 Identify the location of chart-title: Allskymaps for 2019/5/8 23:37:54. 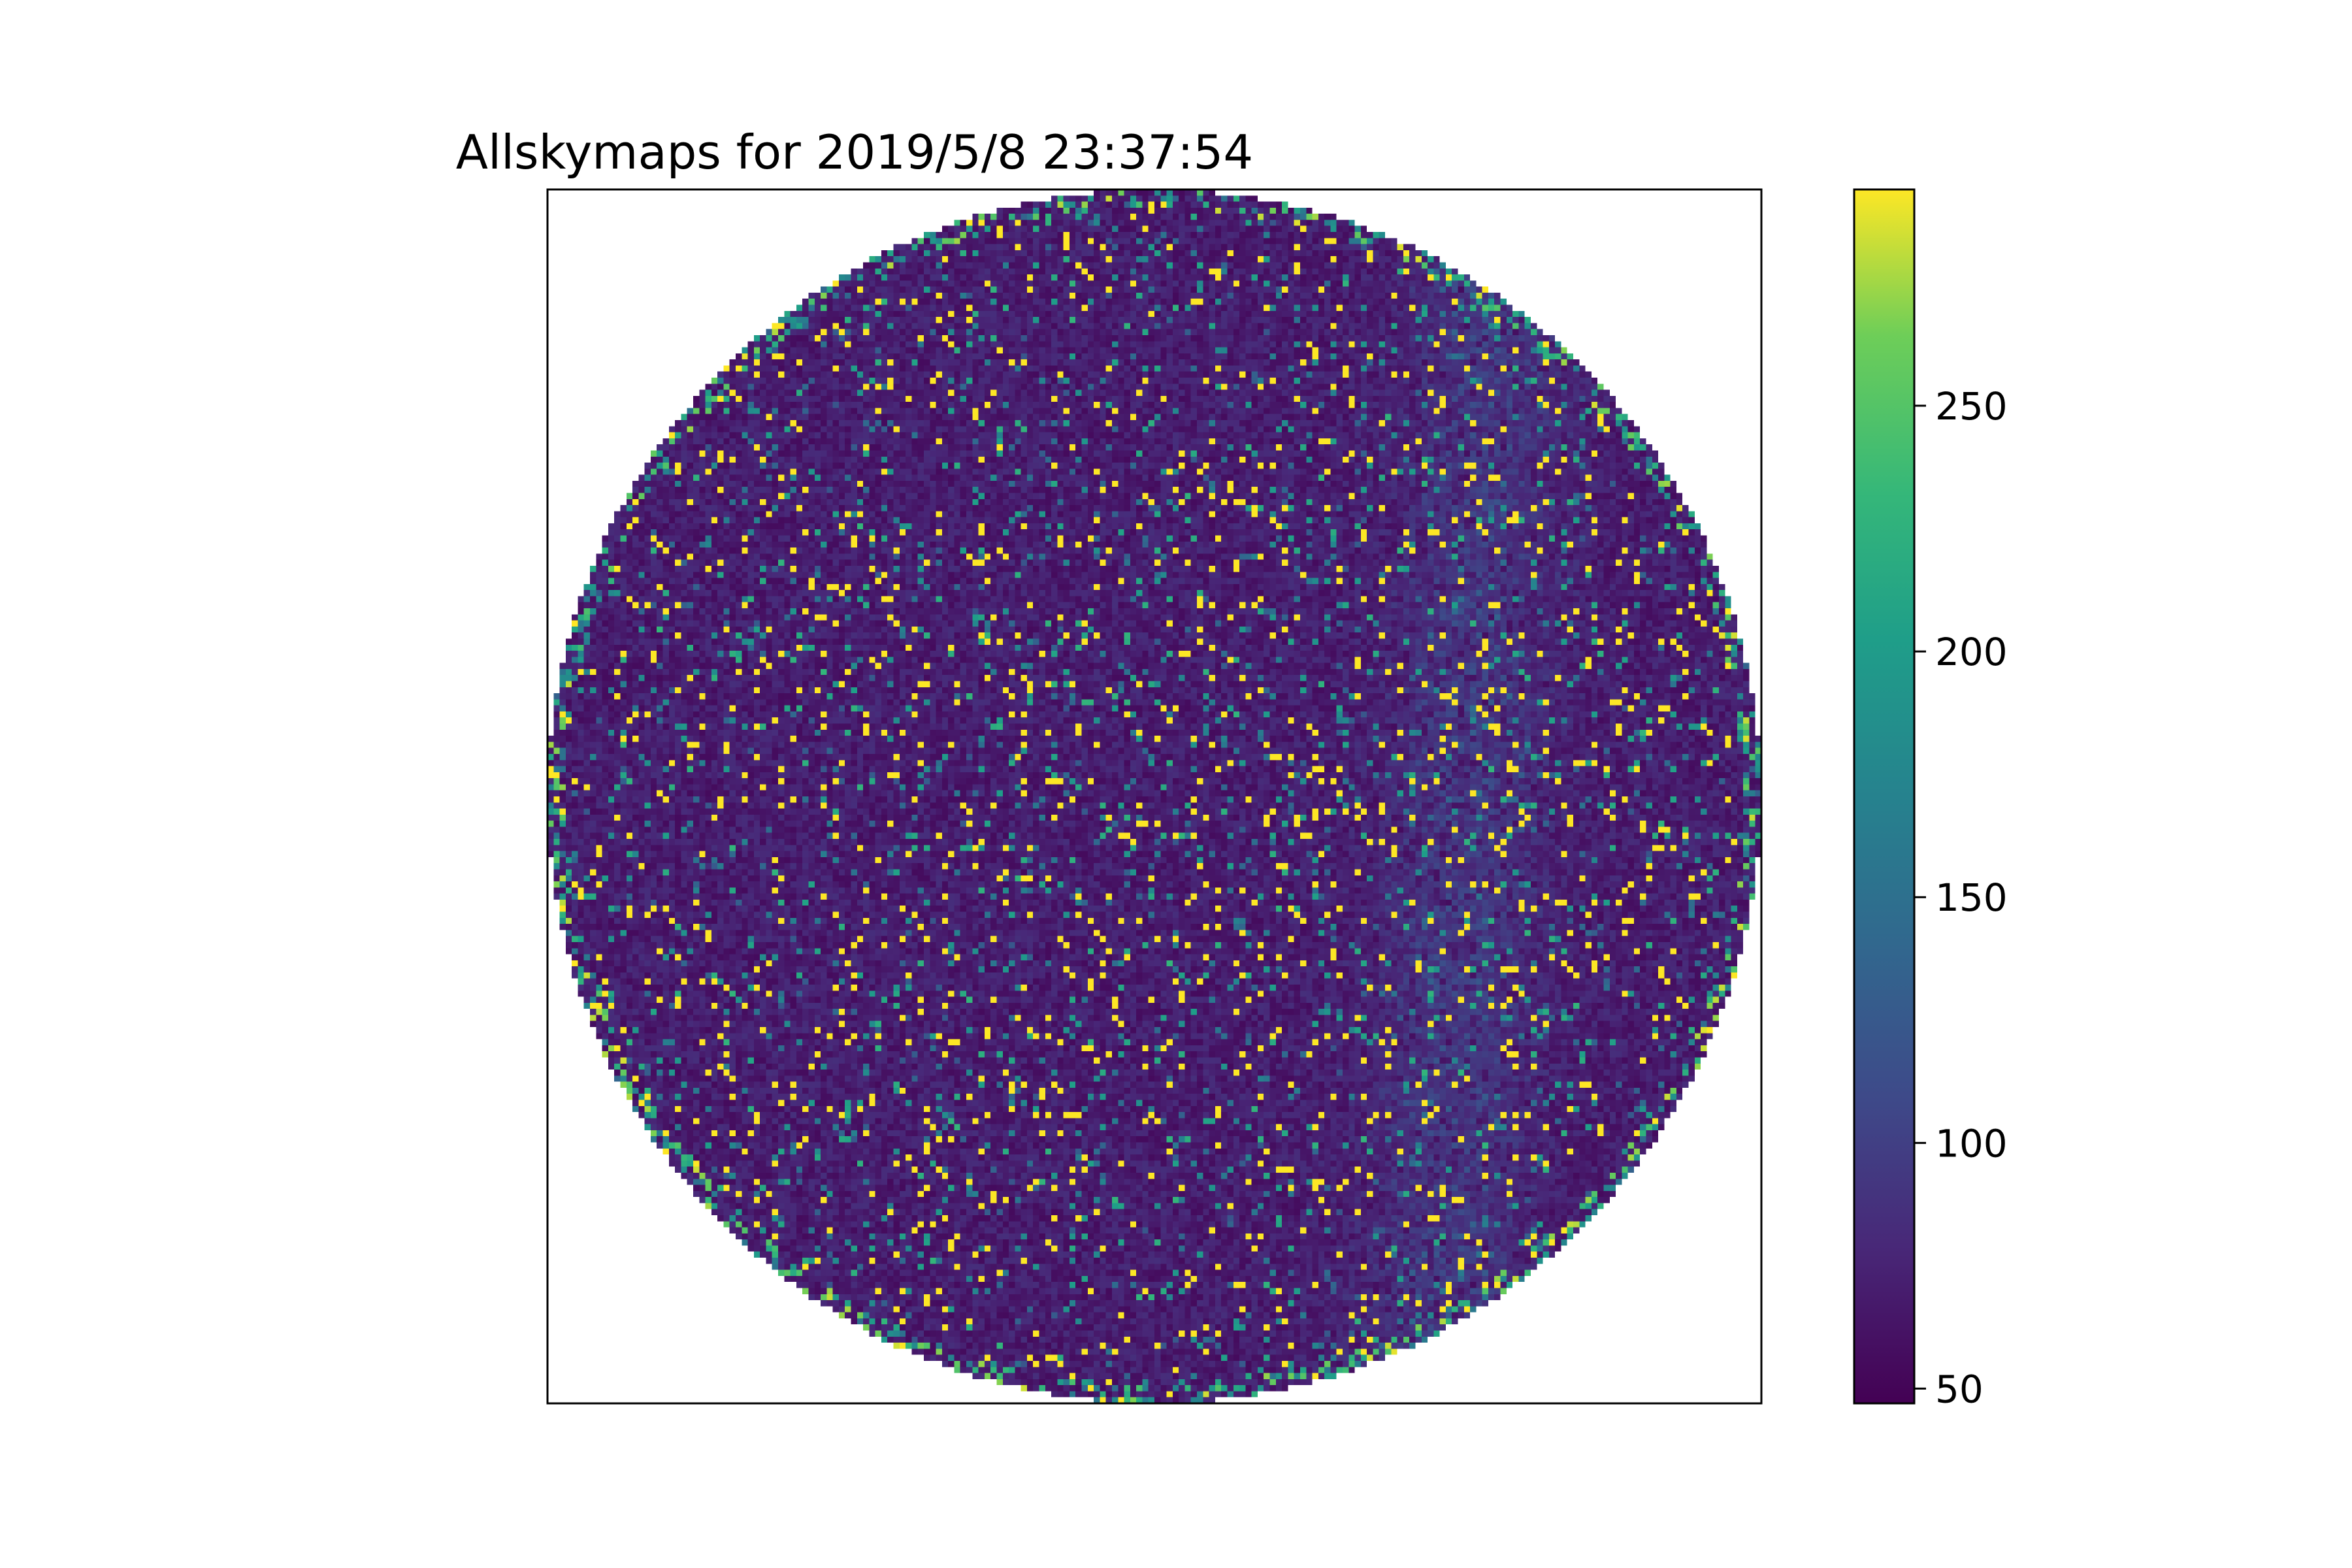
(854, 152).